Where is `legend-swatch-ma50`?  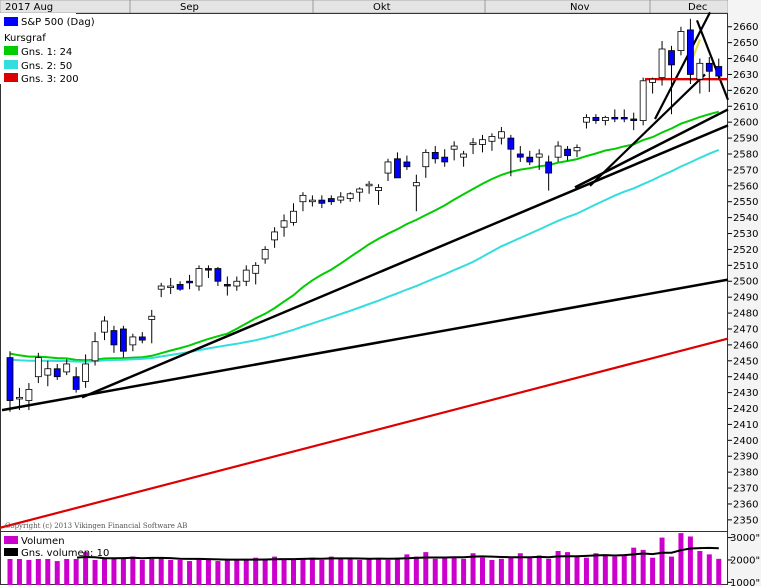 legend-swatch-ma50 is located at coordinates (11, 64).